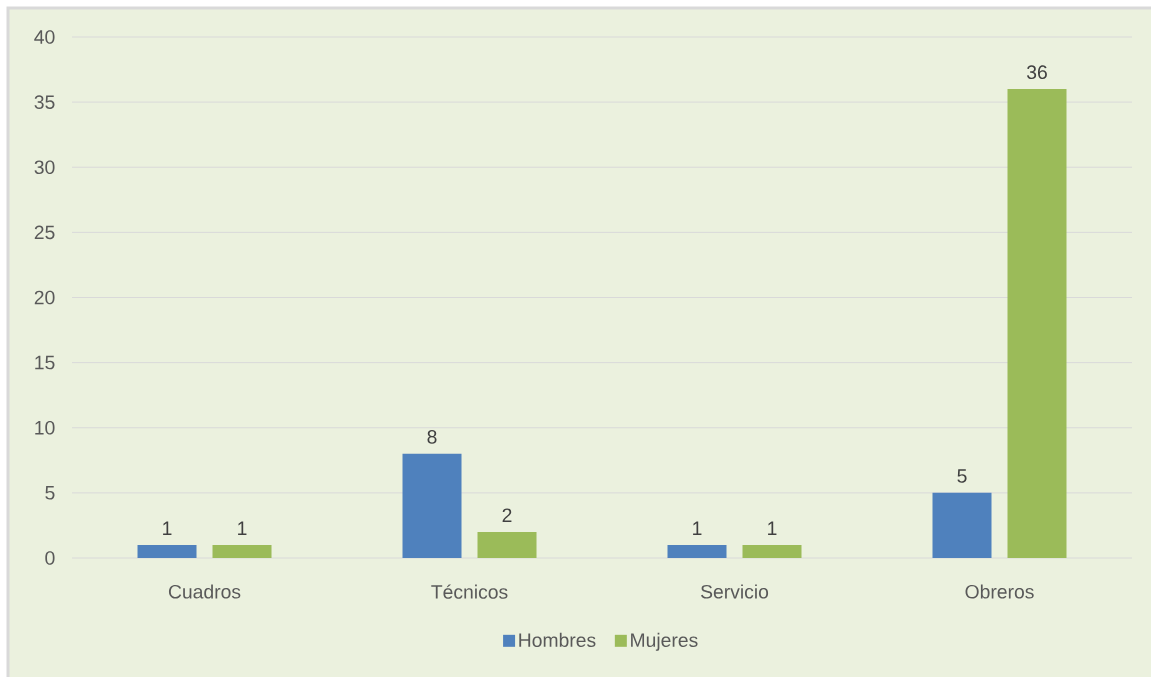 Image resolution: width=1151 pixels, height=677 pixels. Describe the element at coordinates (44, 297) in the screenshot. I see `y-tick-label: 20` at that location.